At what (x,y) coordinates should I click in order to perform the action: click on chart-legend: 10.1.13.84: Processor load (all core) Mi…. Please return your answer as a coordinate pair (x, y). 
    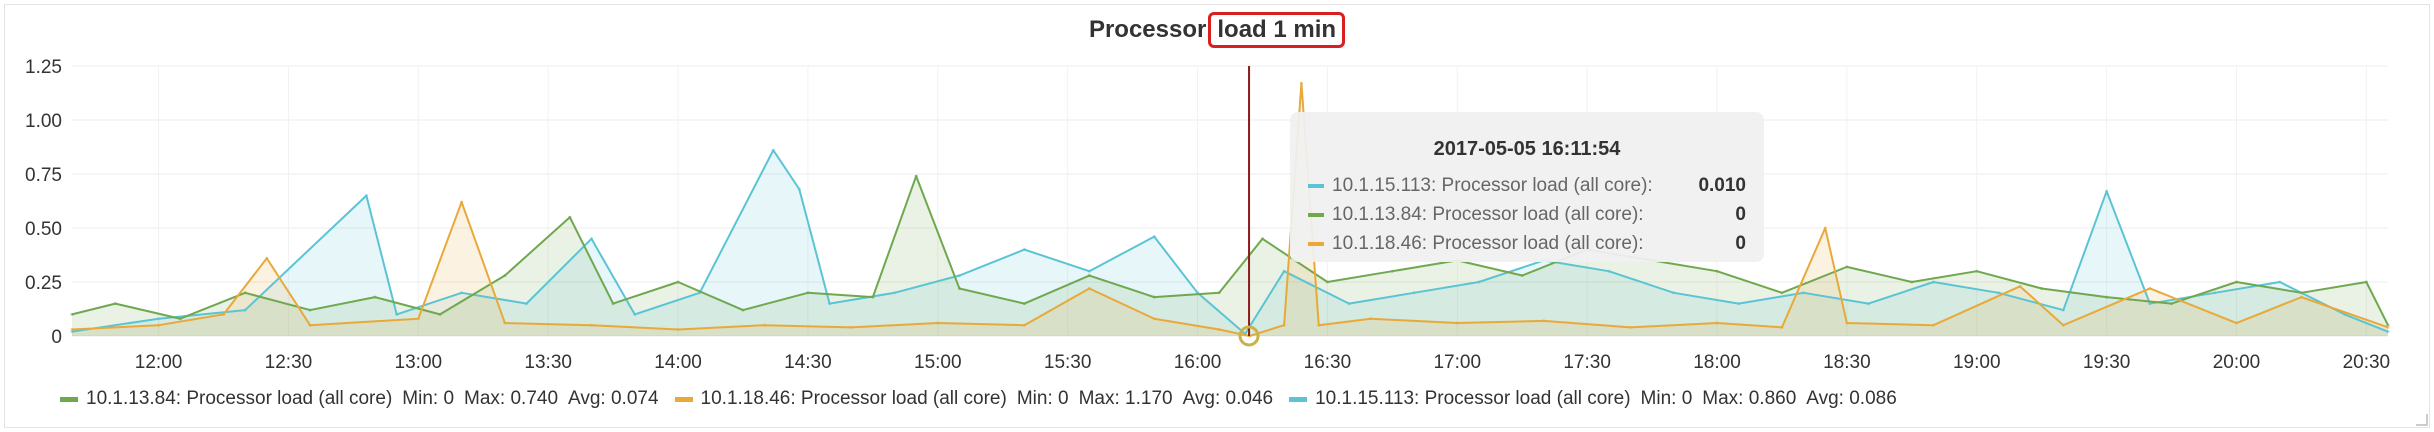
    Looking at the image, I should click on (986, 399).